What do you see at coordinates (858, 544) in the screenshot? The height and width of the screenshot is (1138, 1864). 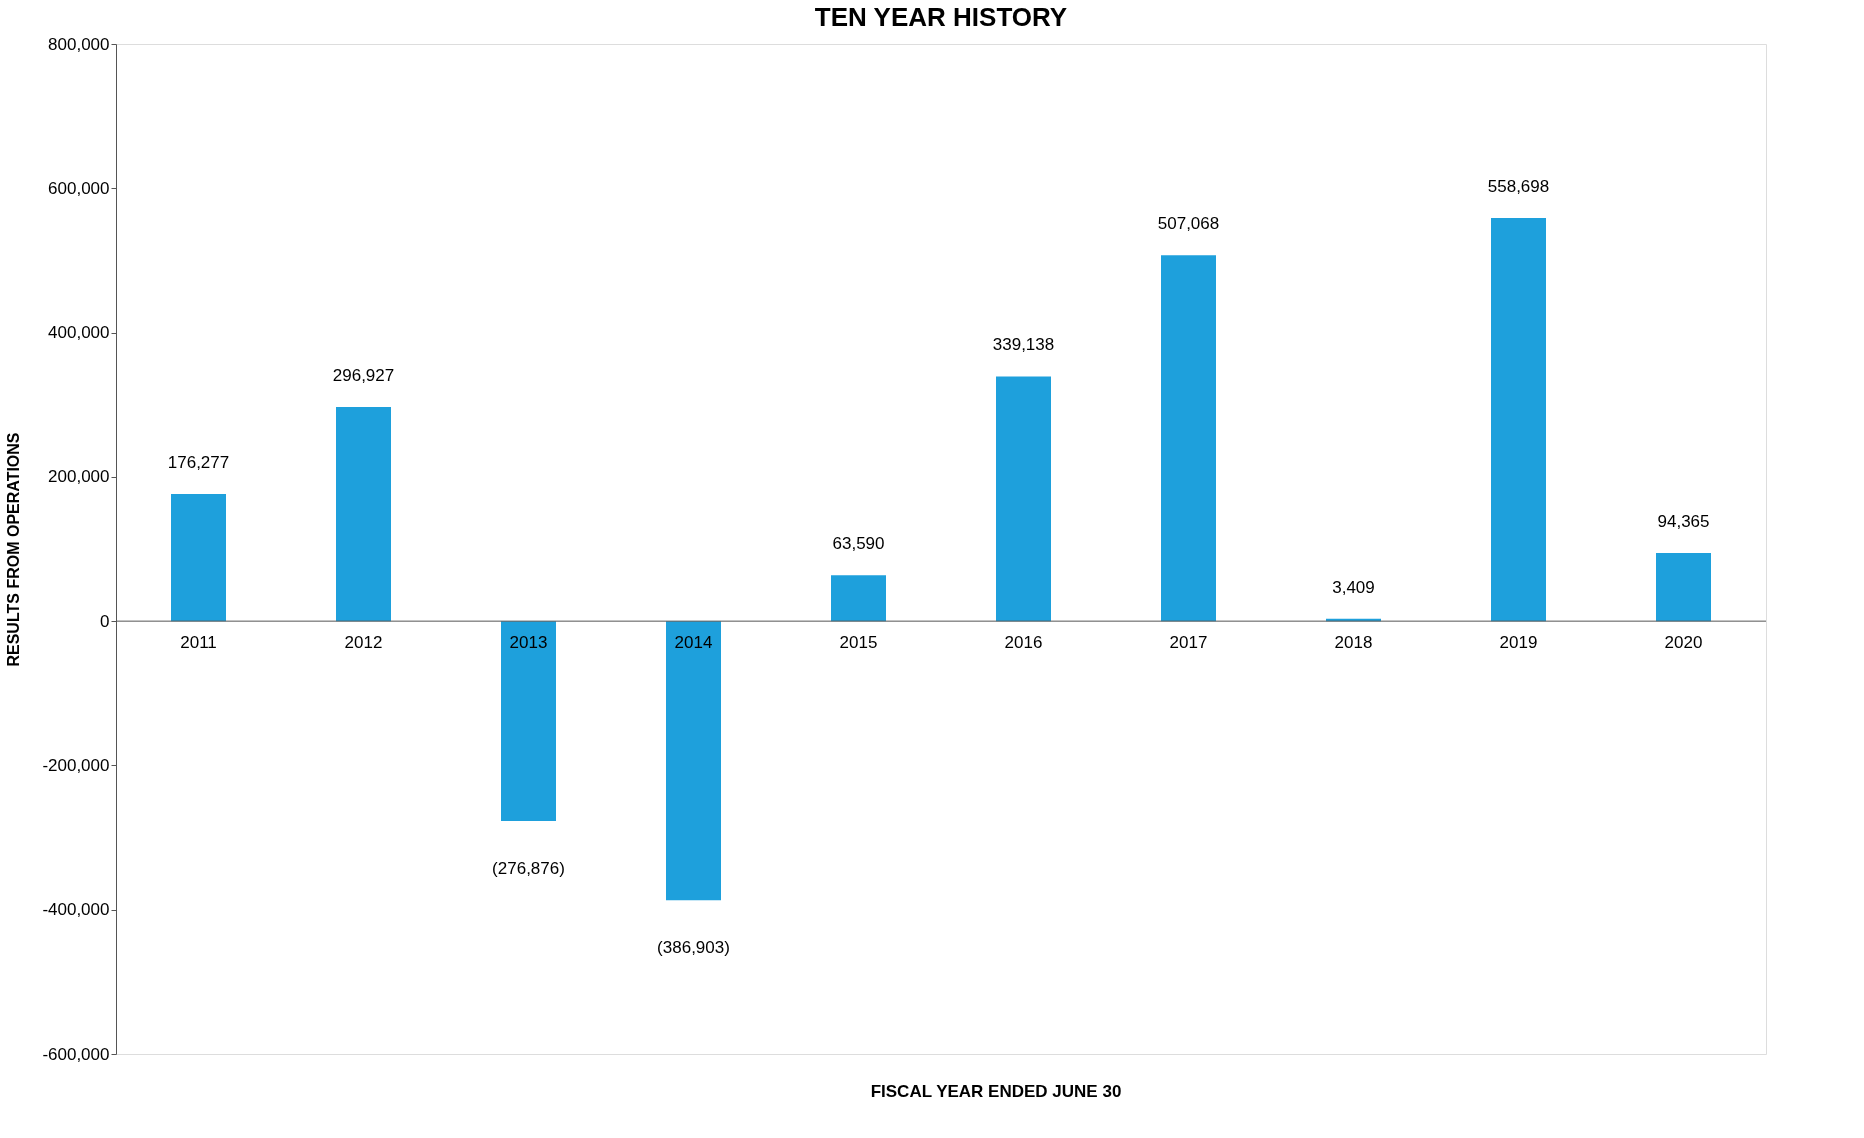 I see `data-label: 63,590` at bounding box center [858, 544].